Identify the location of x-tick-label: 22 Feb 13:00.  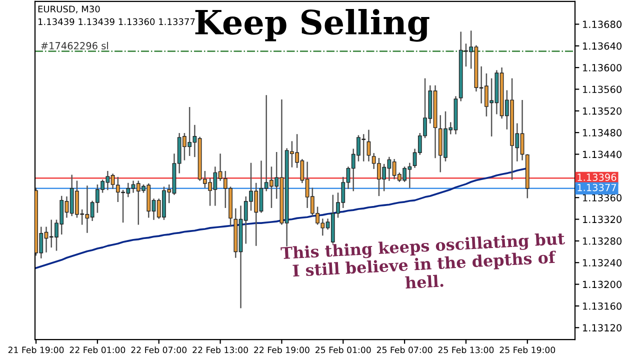
(220, 350).